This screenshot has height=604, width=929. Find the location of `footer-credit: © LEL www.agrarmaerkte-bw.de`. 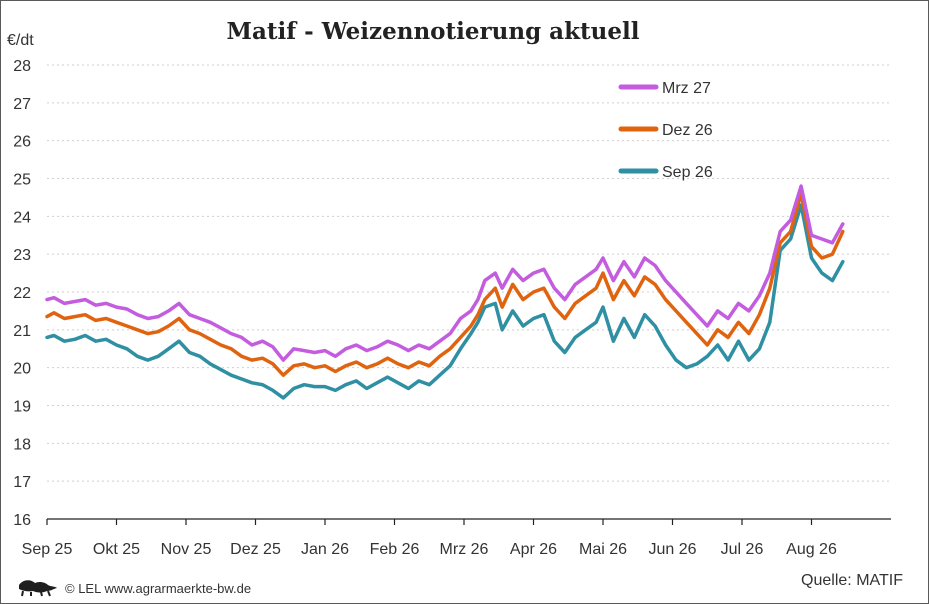

footer-credit: © LEL www.agrarmaerkte-bw.de is located at coordinates (158, 588).